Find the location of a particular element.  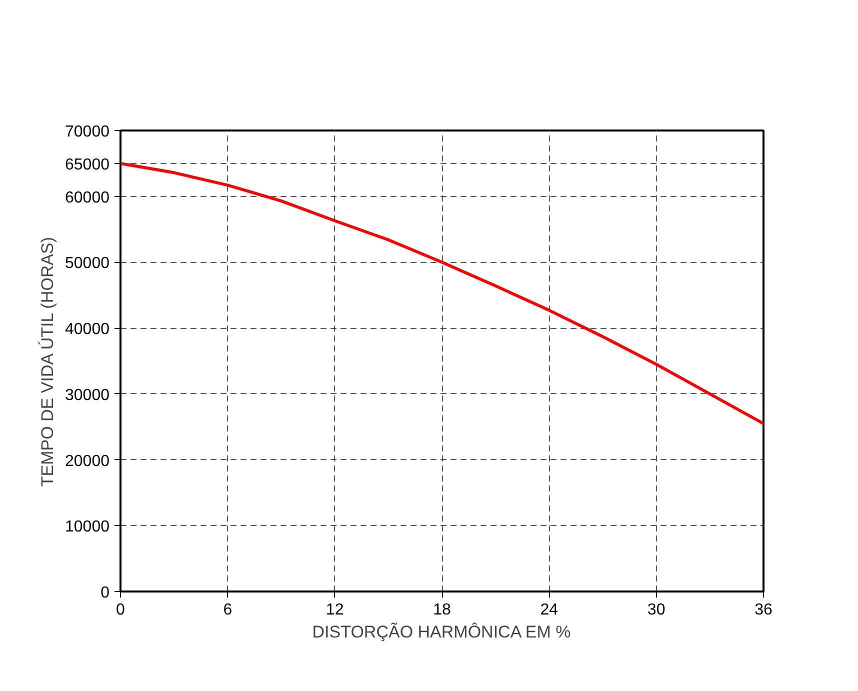

y-tick-label: 50000 is located at coordinates (87, 263).